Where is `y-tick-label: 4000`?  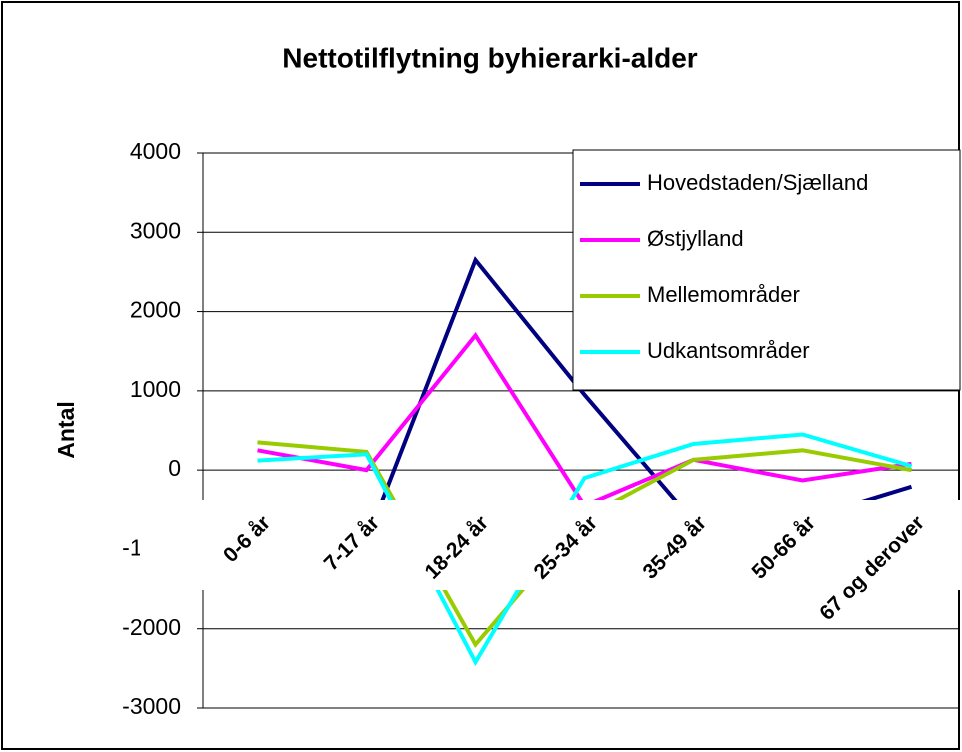
y-tick-label: 4000 is located at coordinates (155, 151).